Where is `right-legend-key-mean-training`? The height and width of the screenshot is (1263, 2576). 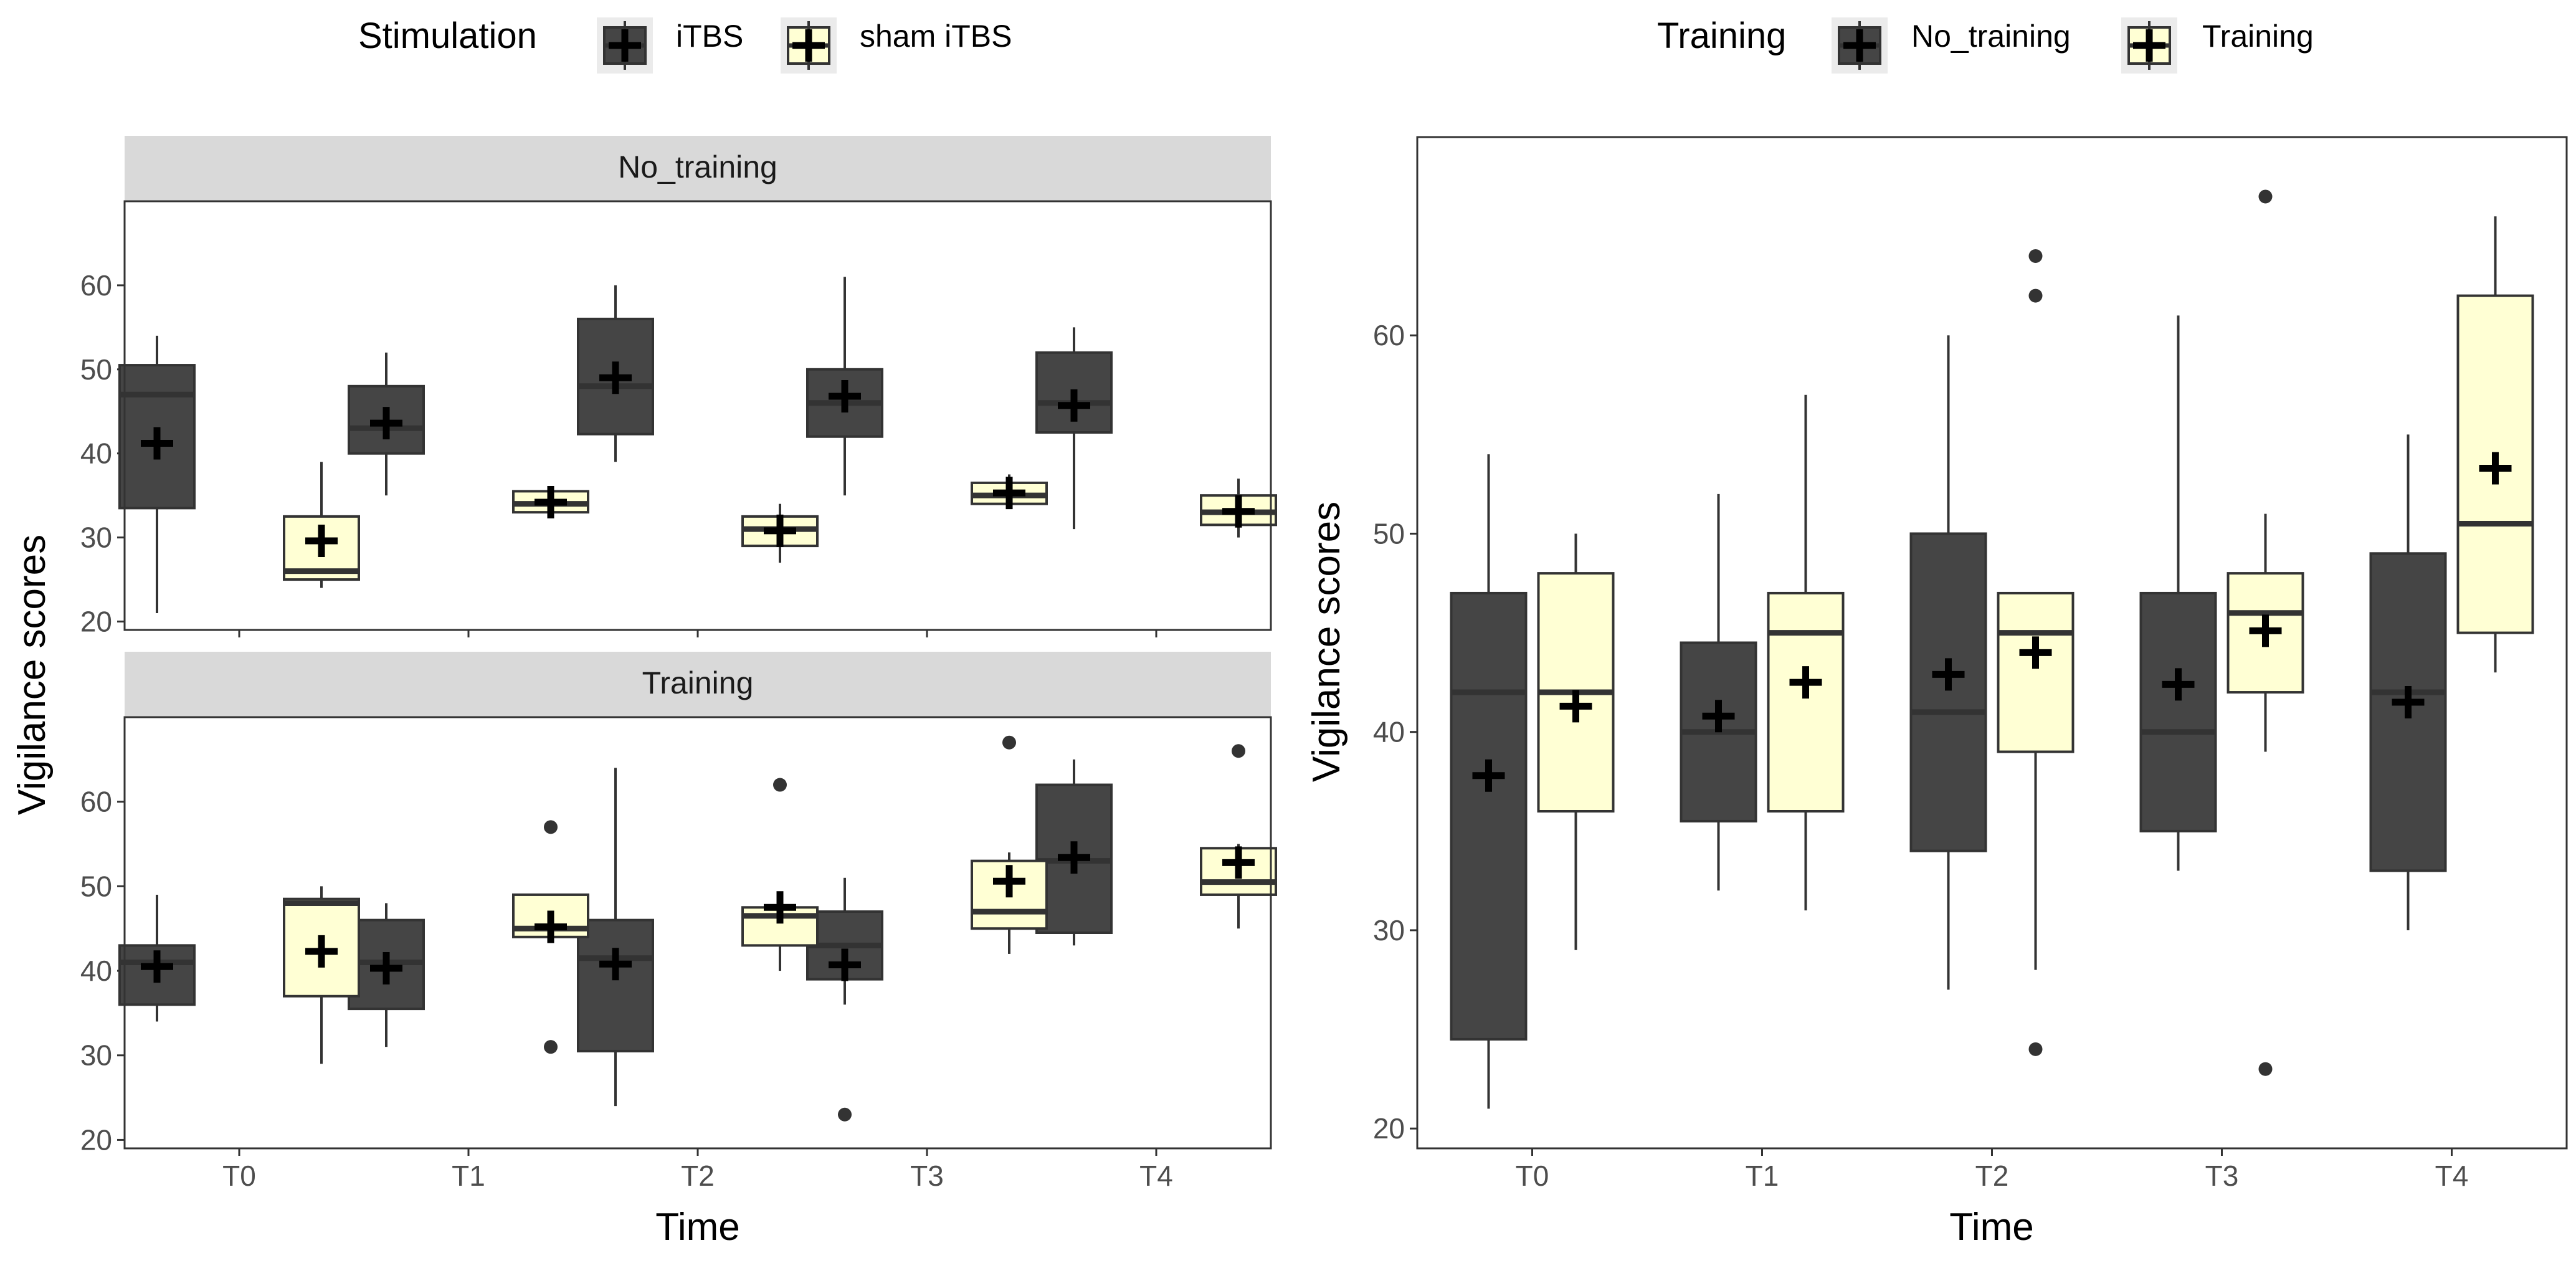
right-legend-key-mean-training is located at coordinates (2149, 45).